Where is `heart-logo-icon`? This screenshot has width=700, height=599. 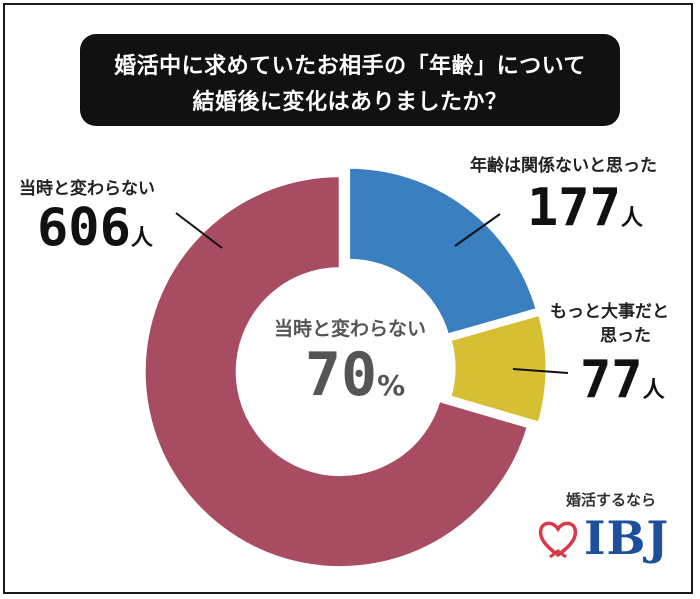 heart-logo-icon is located at coordinates (558, 540).